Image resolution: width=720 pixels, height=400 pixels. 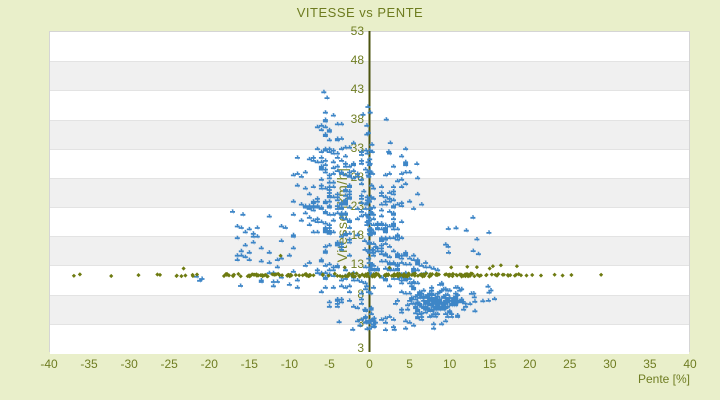 I want to click on x-tick-label: -25, so click(x=169, y=364).